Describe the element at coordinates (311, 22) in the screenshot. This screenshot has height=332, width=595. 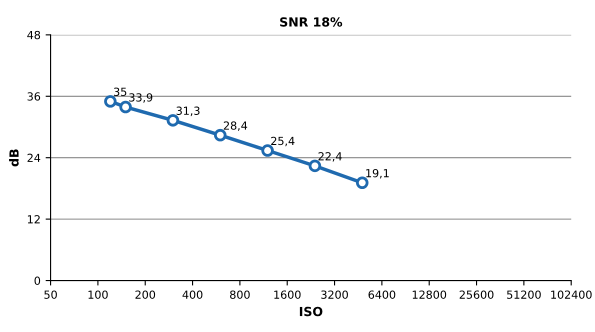
I see `chart-title: SNR 18%` at that location.